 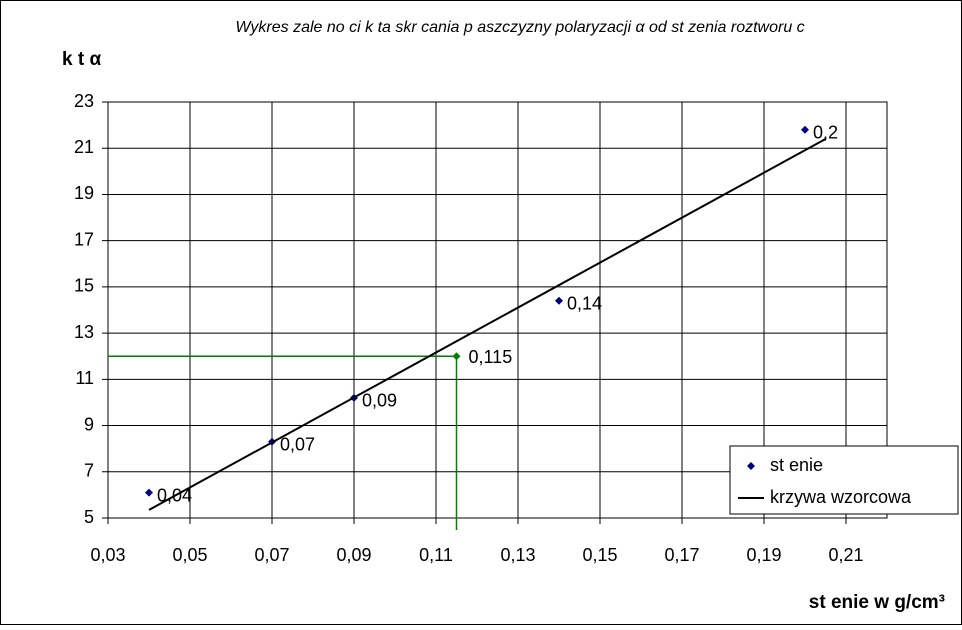 What do you see at coordinates (107, 555) in the screenshot?
I see `x-tick-label: 0,03` at bounding box center [107, 555].